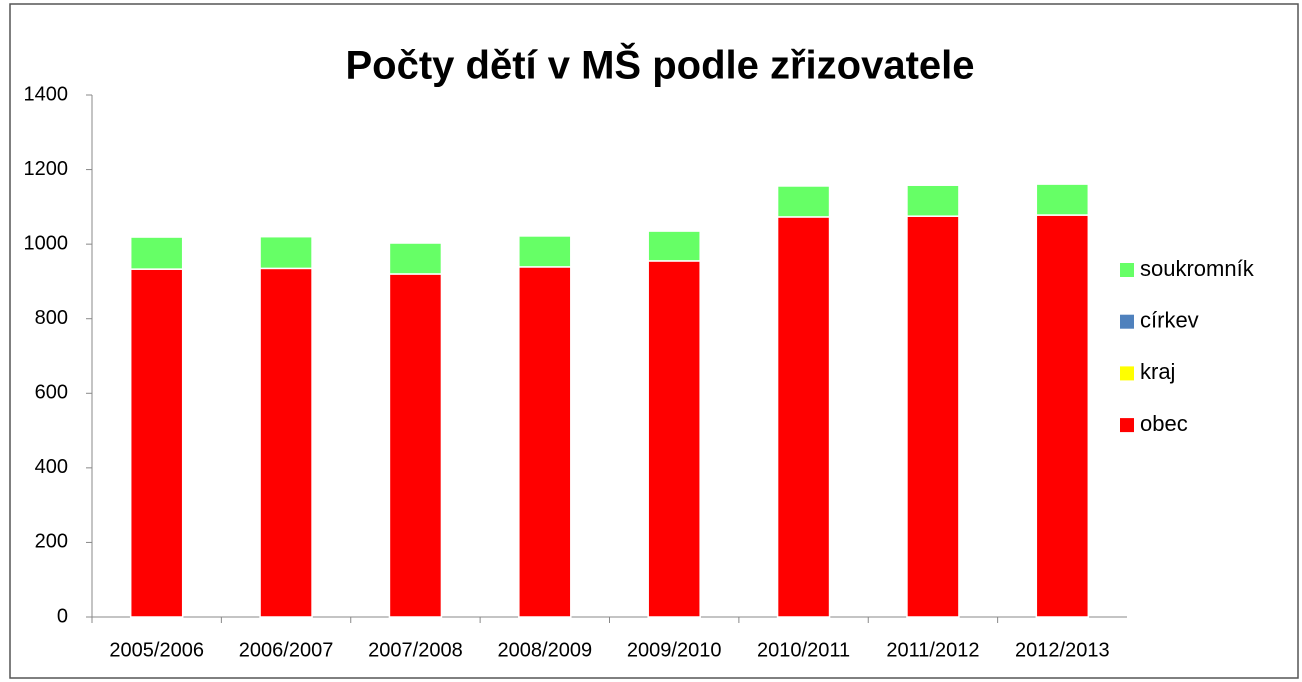 Image resolution: width=1302 pixels, height=682 pixels. I want to click on y-tick-label: 200, so click(51, 542).